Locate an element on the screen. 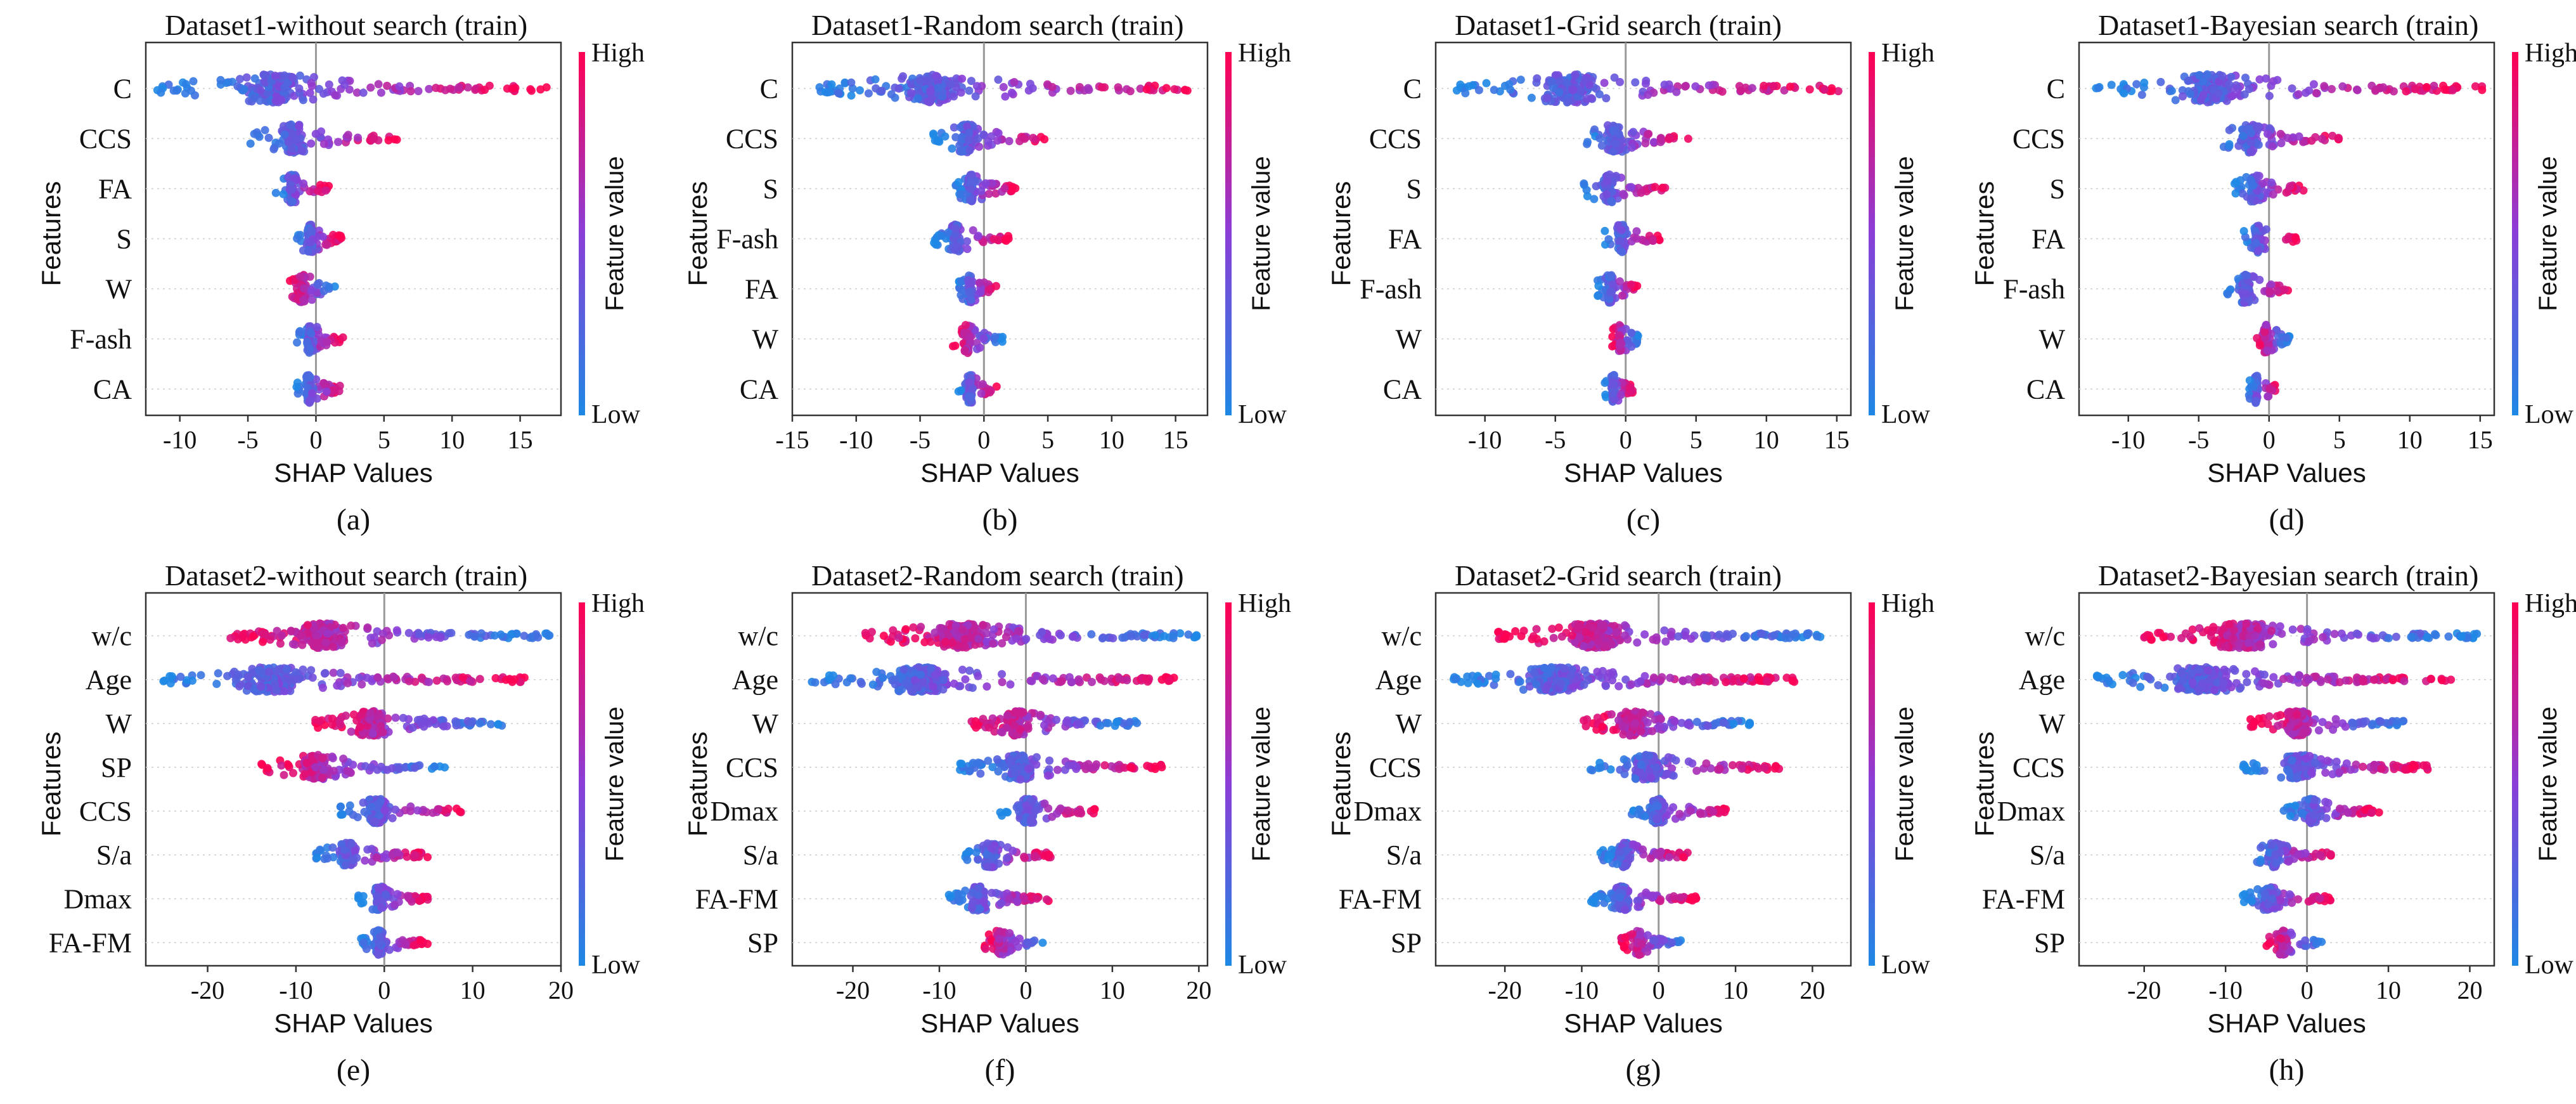 The image size is (2576, 1104). x-tick-label: 0 is located at coordinates (2269, 439).